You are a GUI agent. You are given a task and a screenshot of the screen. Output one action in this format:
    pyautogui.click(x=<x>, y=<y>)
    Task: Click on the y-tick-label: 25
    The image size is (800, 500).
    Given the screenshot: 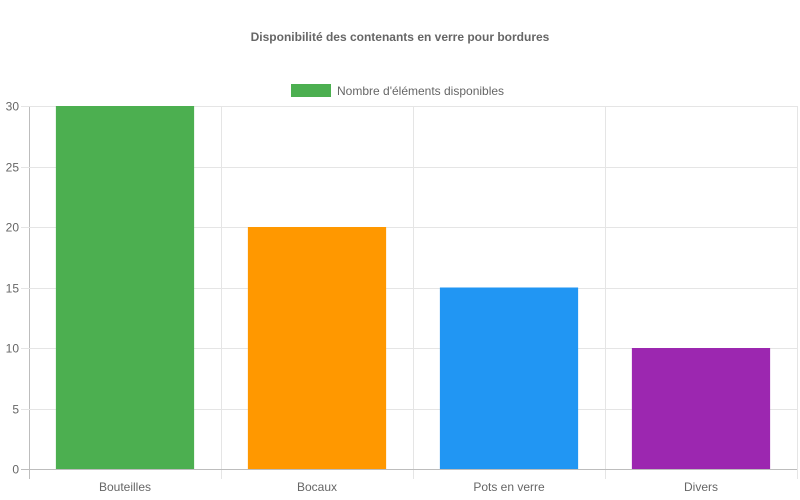 What is the action you would take?
    pyautogui.click(x=13, y=168)
    